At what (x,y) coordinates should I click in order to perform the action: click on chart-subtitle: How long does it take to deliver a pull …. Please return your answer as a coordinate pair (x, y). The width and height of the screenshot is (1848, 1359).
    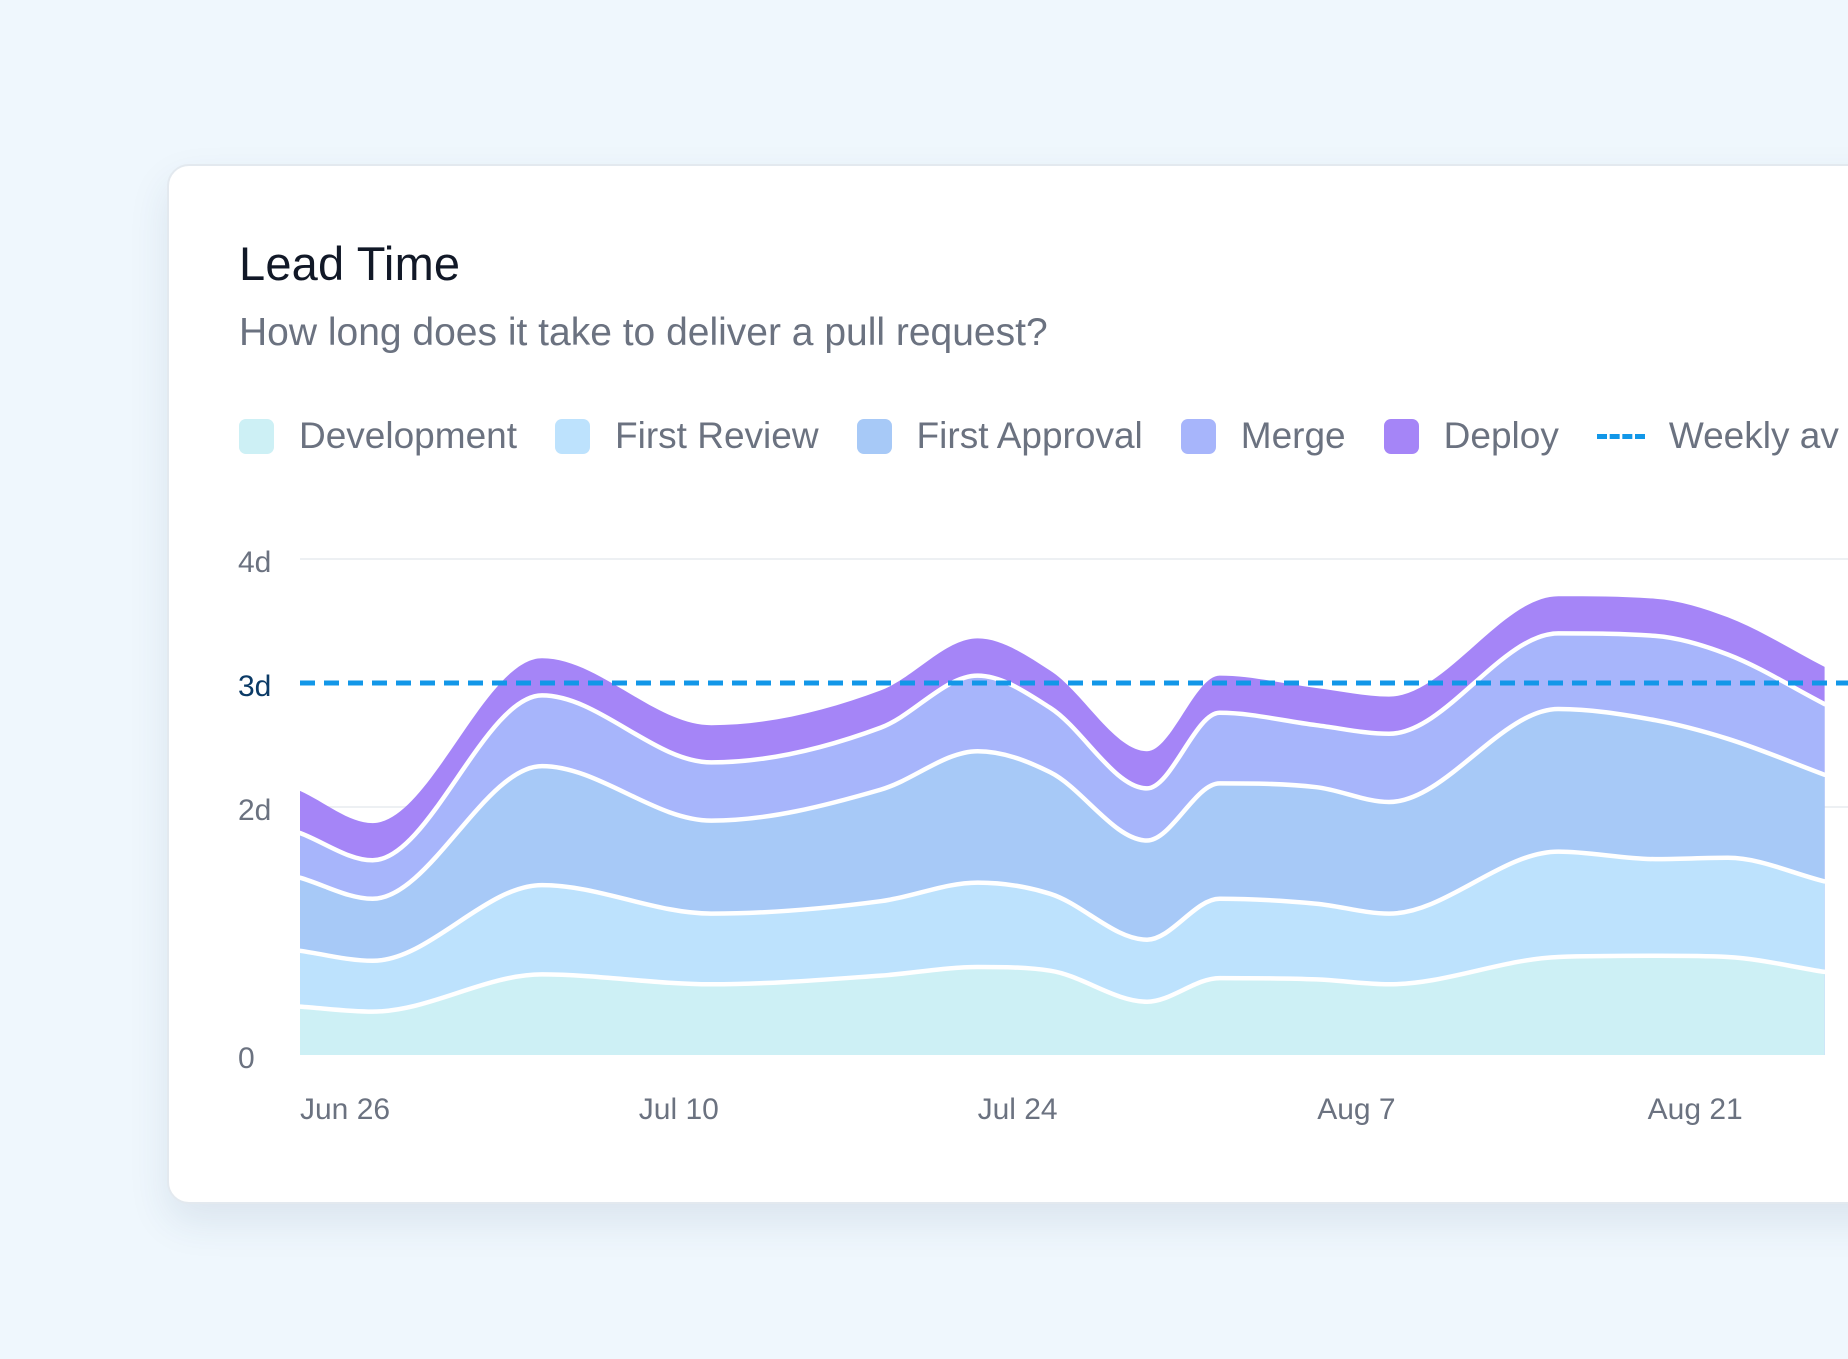
    Looking at the image, I should click on (643, 332).